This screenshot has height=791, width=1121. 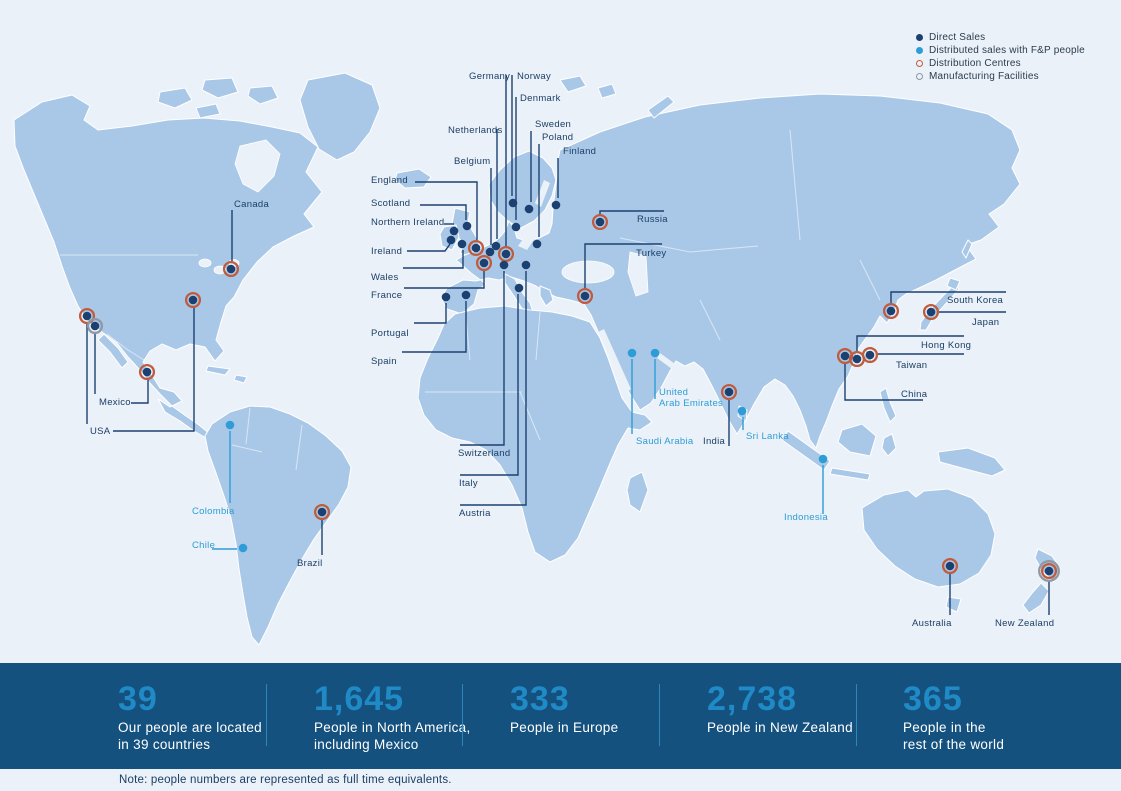 I want to click on marker-russia, so click(x=600, y=222).